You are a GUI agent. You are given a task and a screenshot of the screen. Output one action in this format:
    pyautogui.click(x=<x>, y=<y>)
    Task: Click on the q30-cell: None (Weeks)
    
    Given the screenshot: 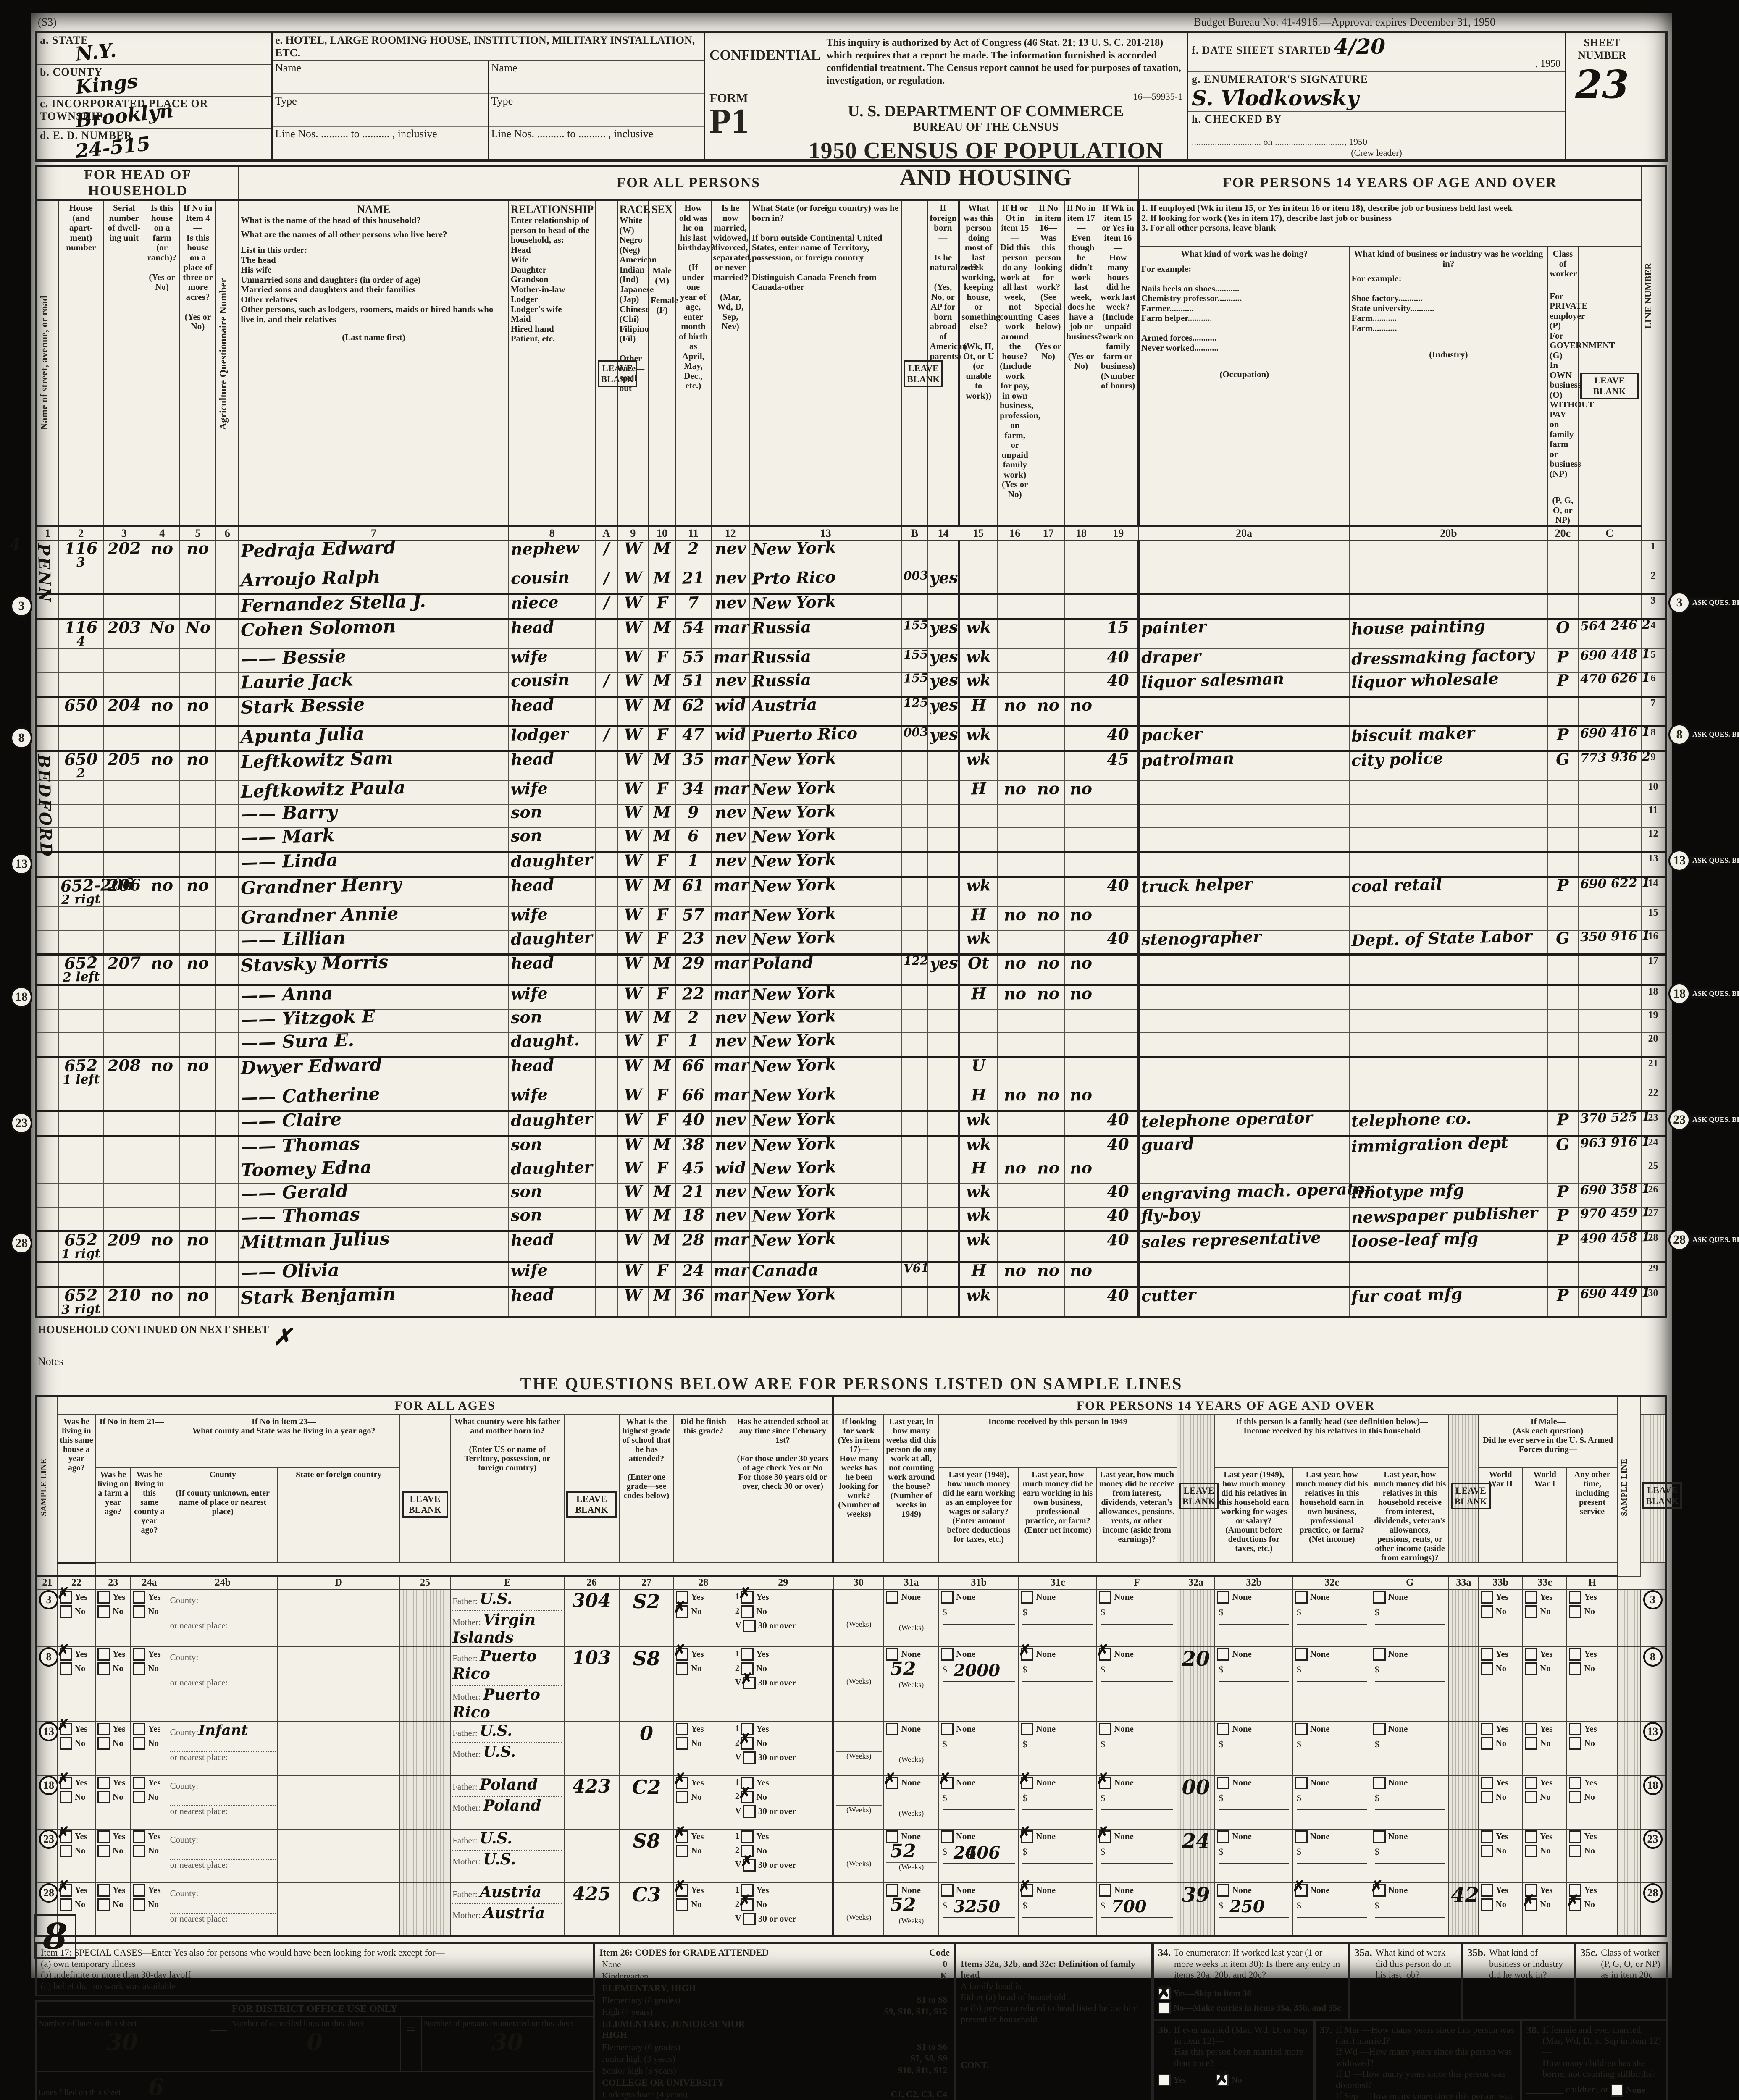 What is the action you would take?
    pyautogui.click(x=911, y=1618)
    